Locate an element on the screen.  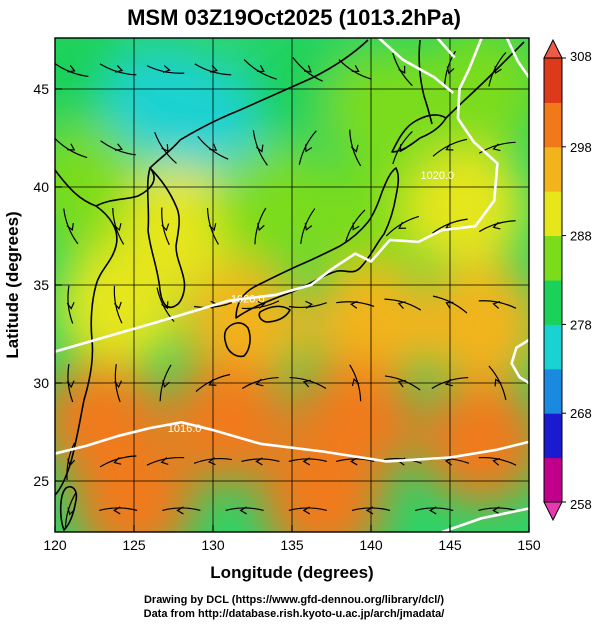
coastline-shikoku is located at coordinates (274, 314).